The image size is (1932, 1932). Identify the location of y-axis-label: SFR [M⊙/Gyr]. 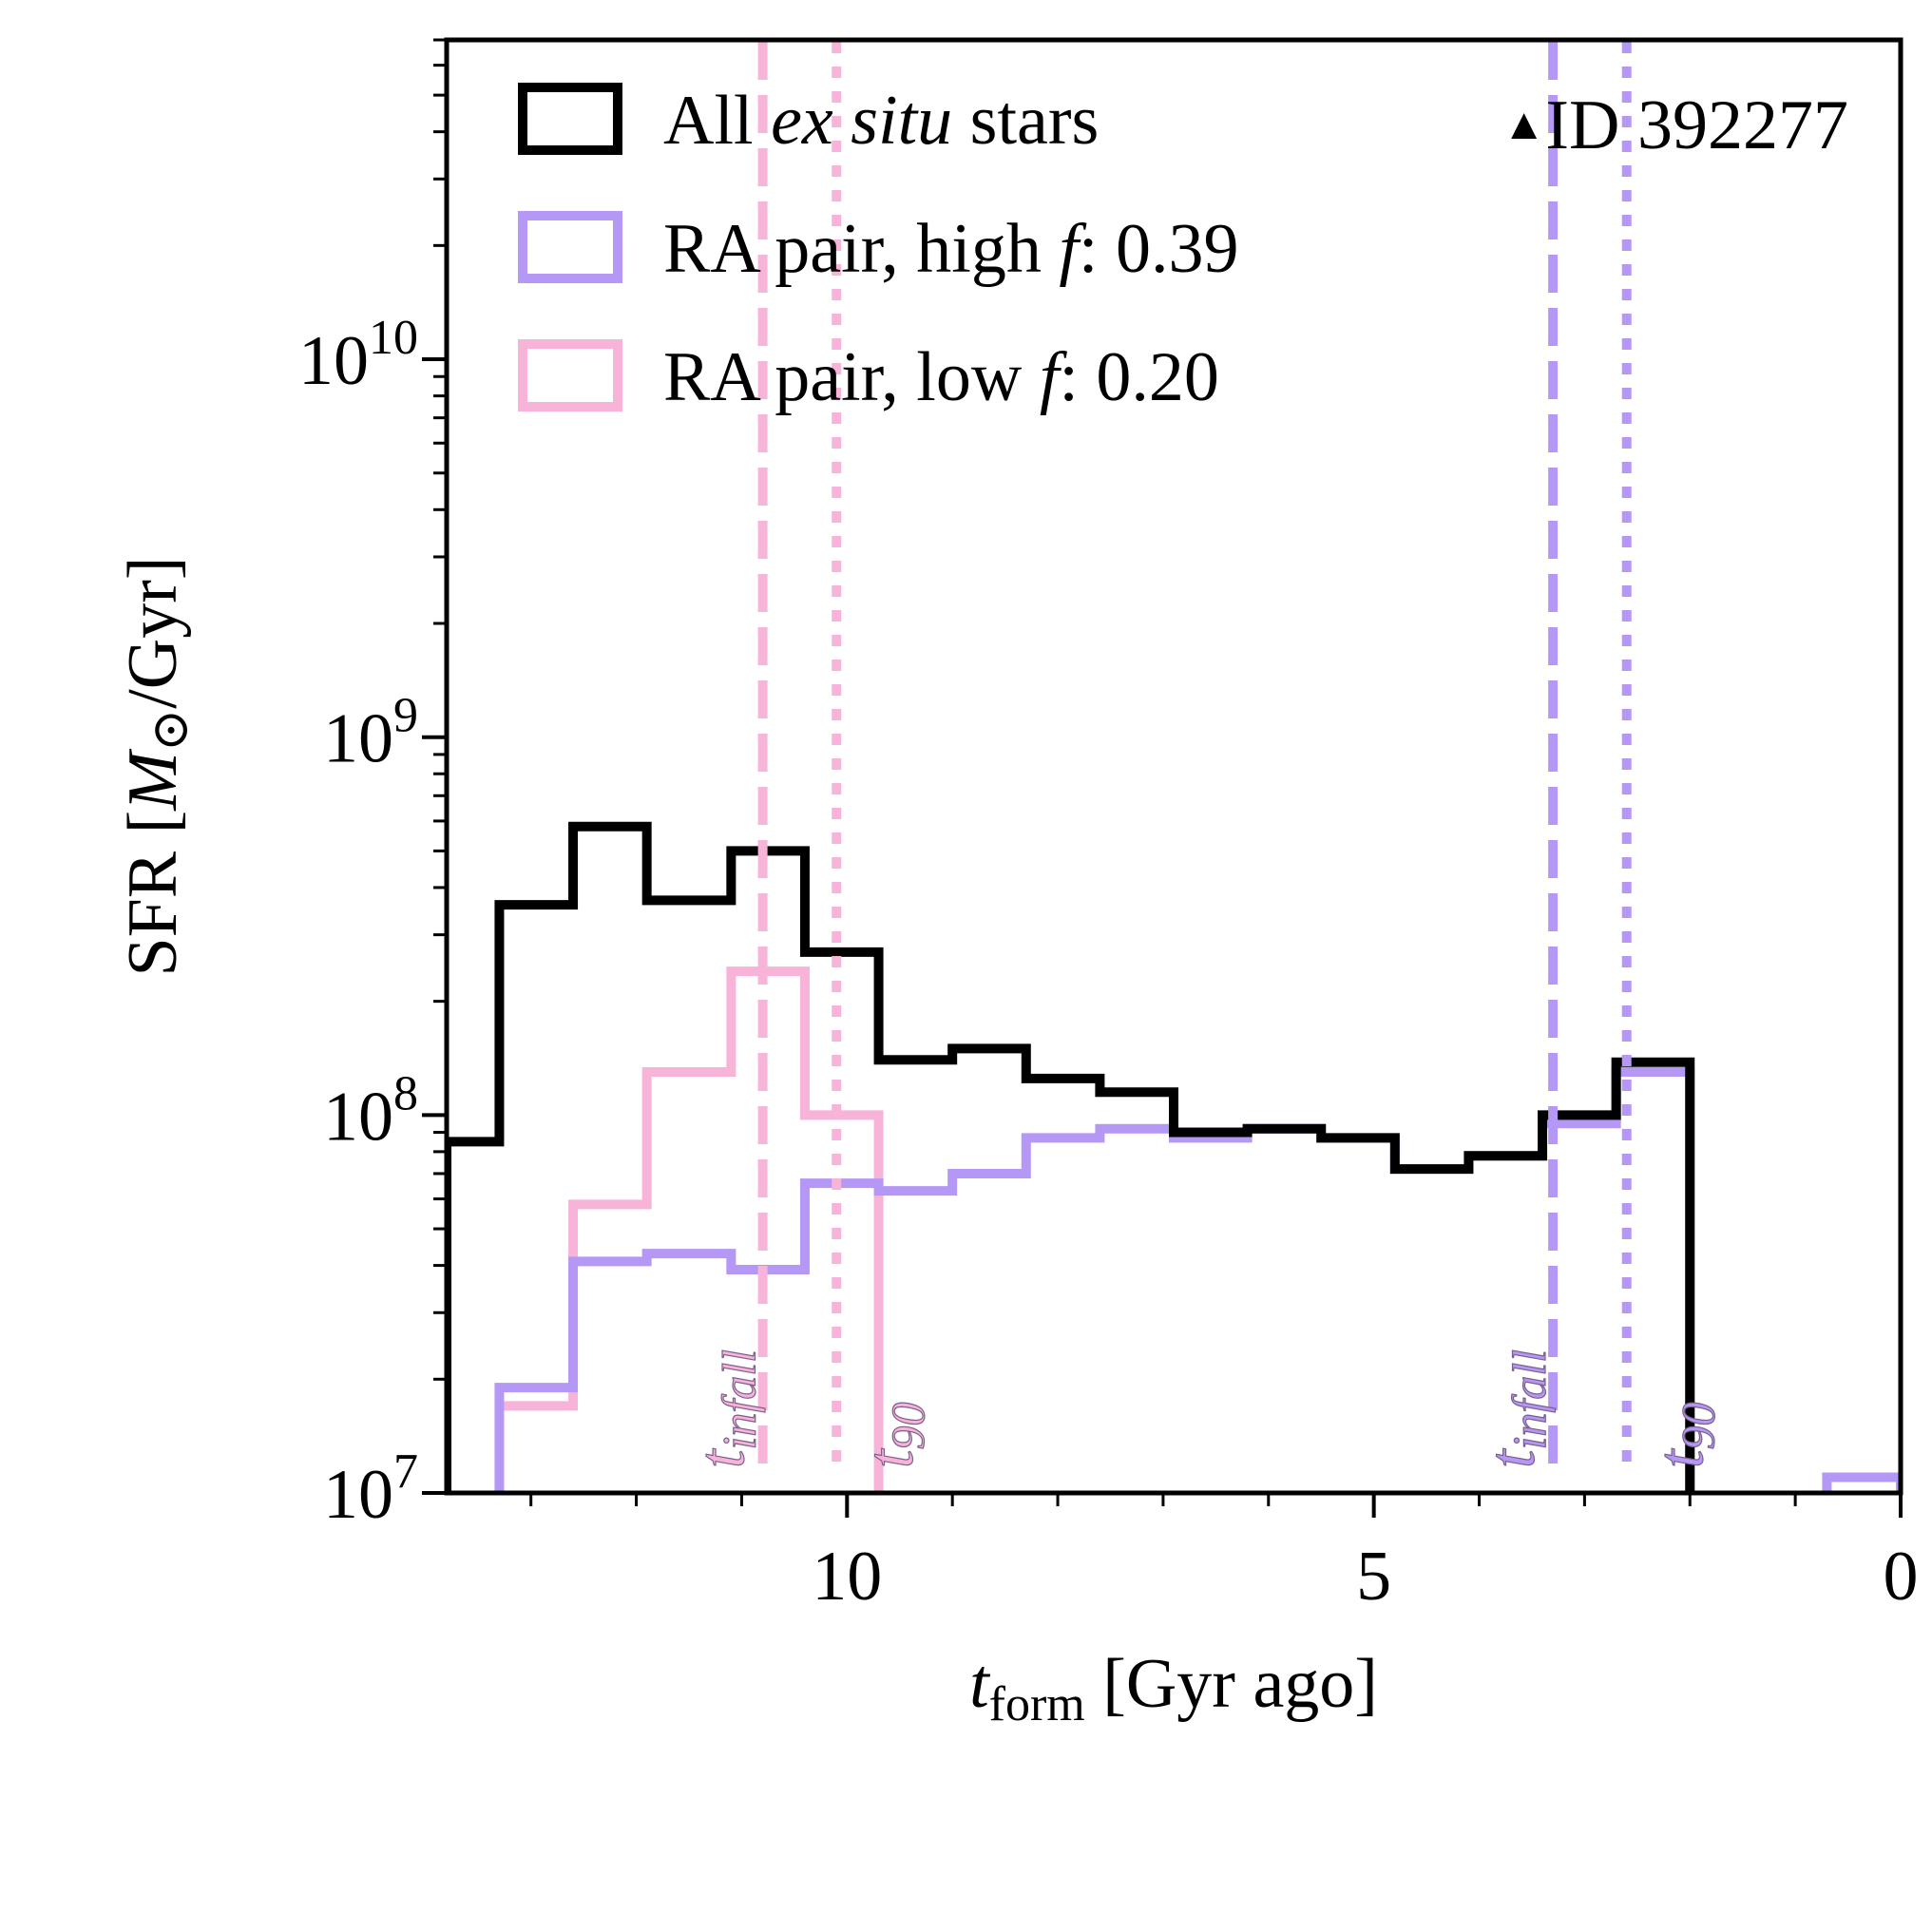
(156, 766).